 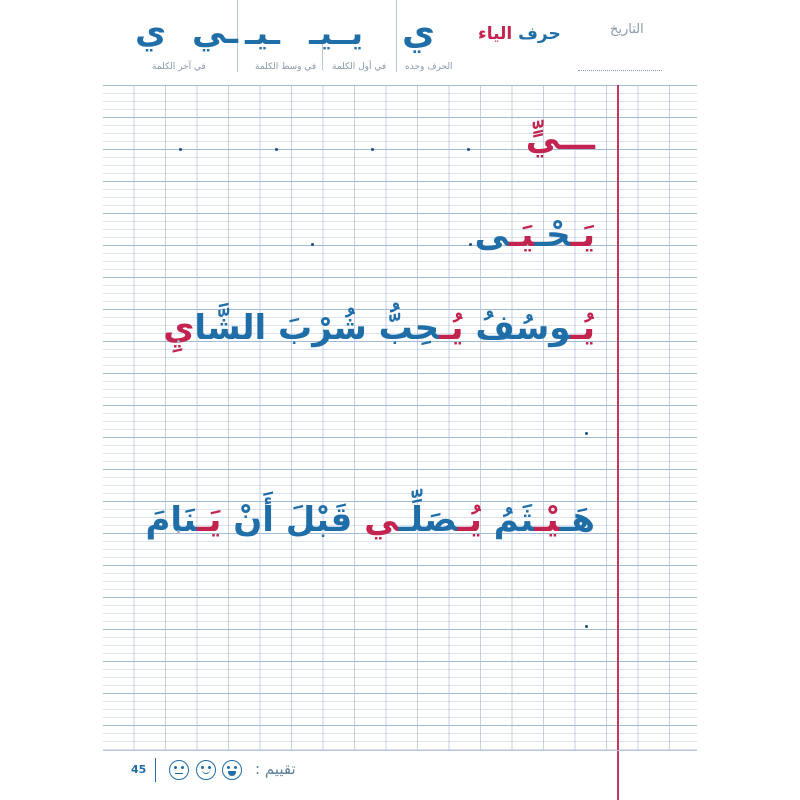 I want to click on title-letter: الياء, so click(x=495, y=34).